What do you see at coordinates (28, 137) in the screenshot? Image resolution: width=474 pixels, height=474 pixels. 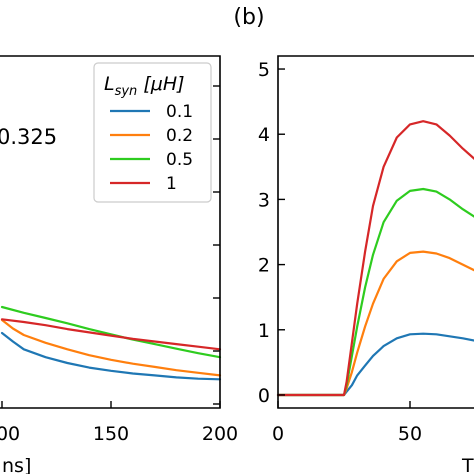 I see `left-annotation: 0.325` at bounding box center [28, 137].